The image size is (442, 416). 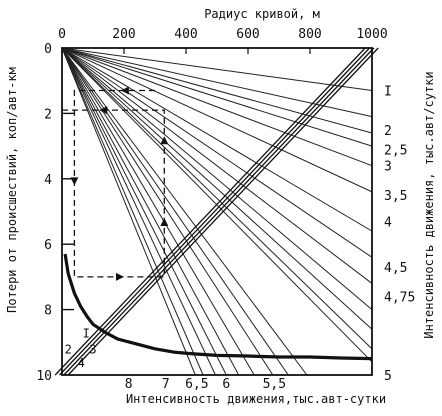 What do you see at coordinates (388, 376) in the screenshot?
I see `right-tick-label-8: 5` at bounding box center [388, 376].